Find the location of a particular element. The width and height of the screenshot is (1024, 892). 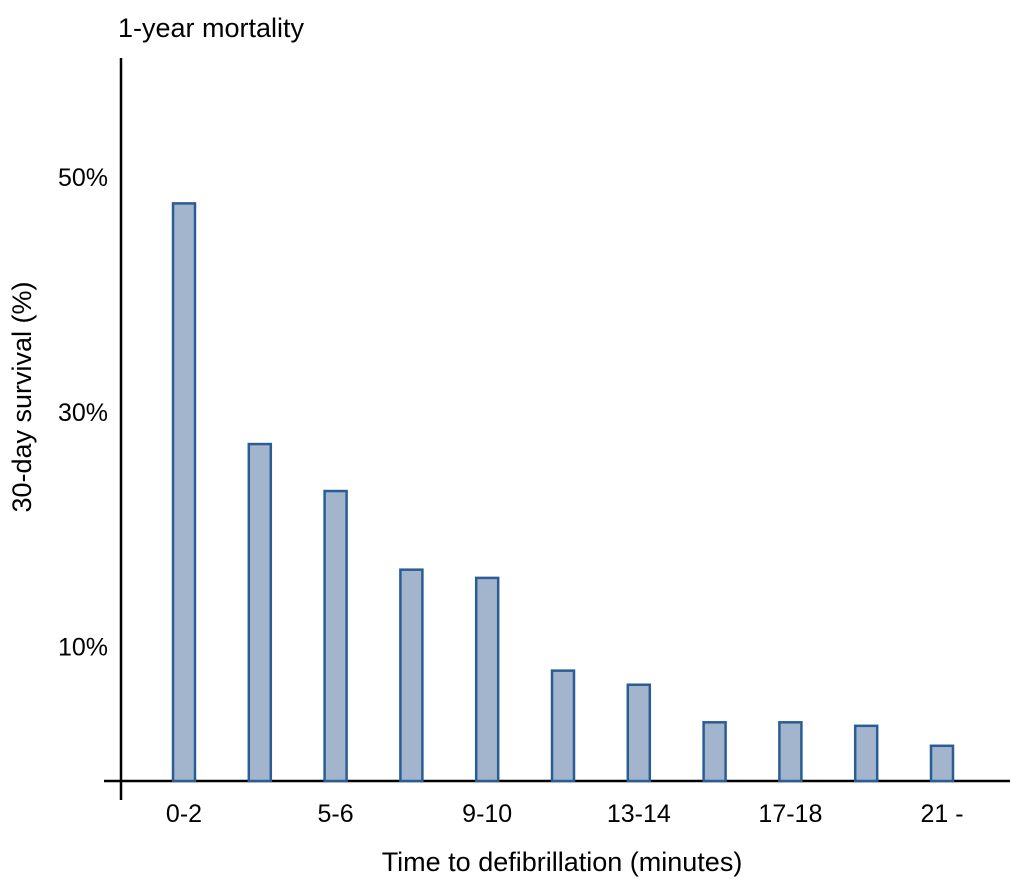

y-tick-label: 10% is located at coordinates (83, 648).